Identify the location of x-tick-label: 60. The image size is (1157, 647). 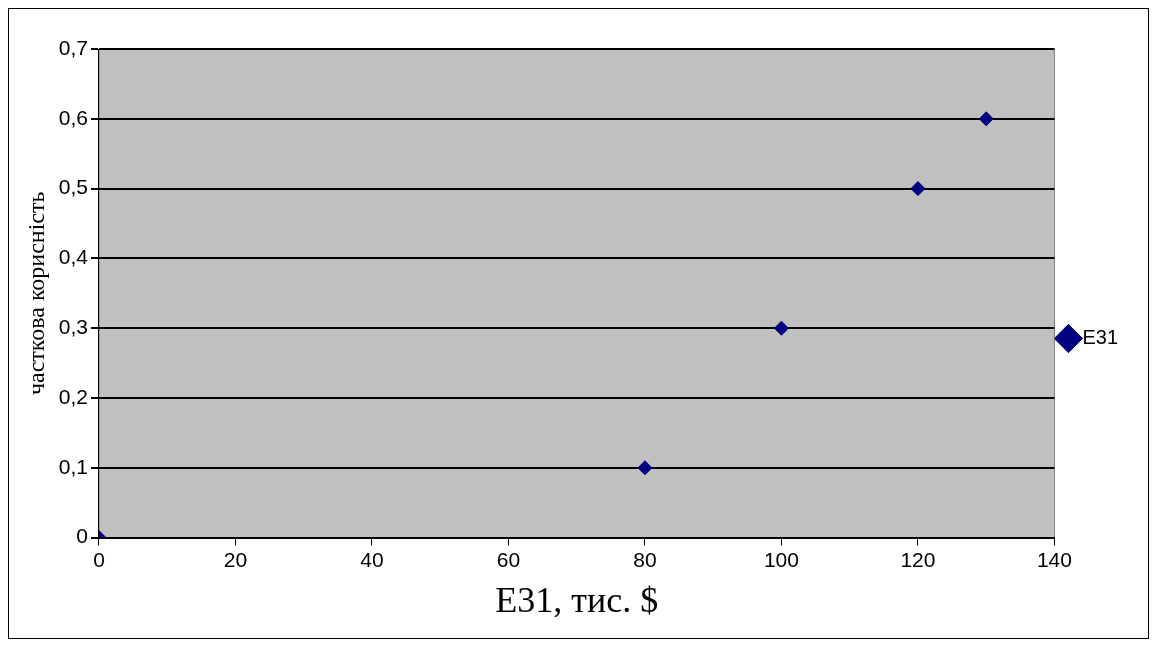
(508, 559).